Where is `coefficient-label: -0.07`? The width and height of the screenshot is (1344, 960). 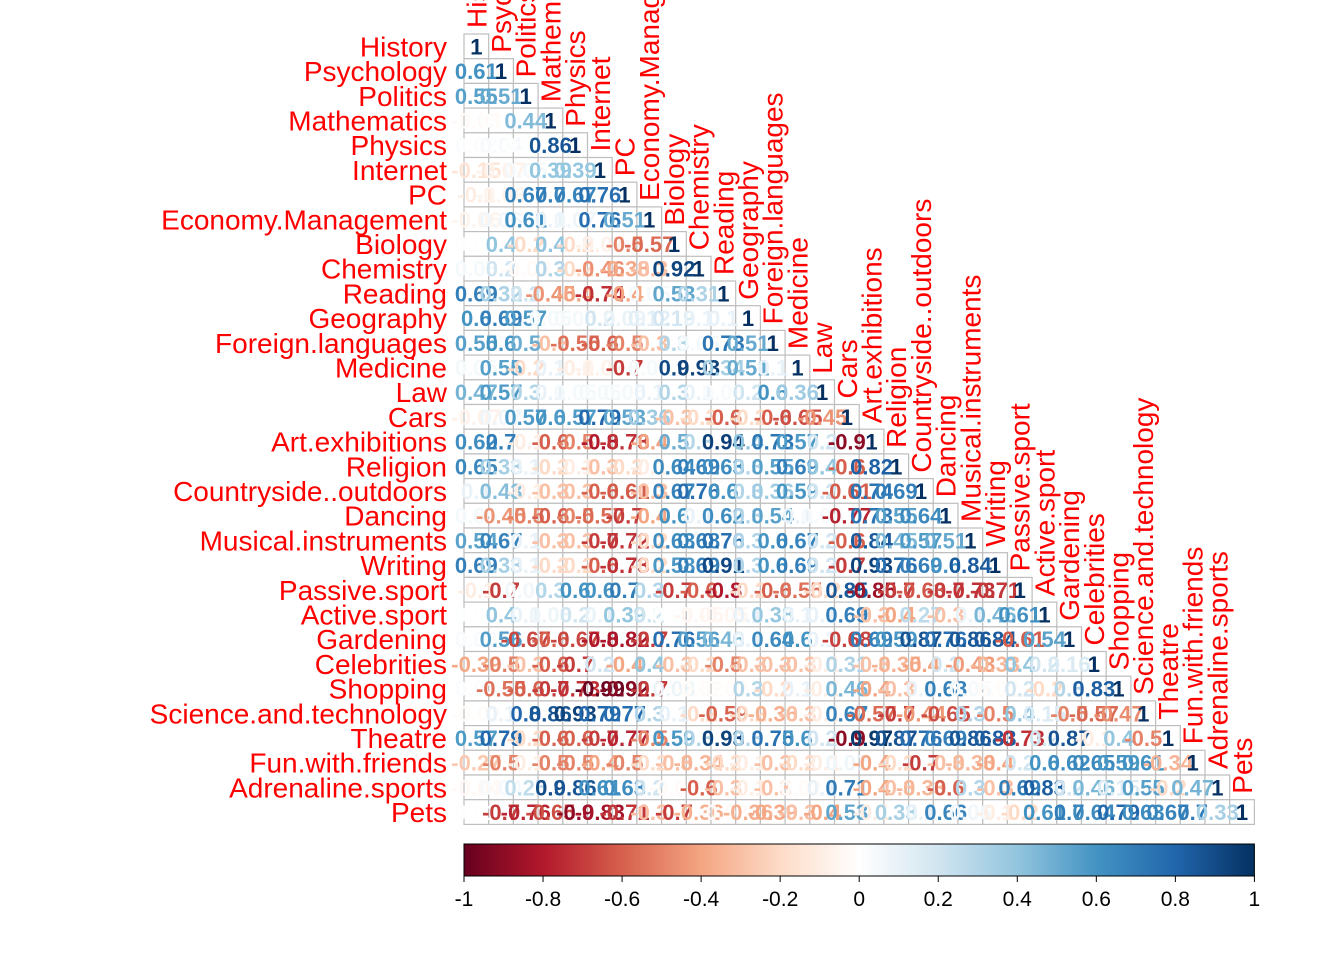
coefficient-label: -0.07 is located at coordinates (600, 244).